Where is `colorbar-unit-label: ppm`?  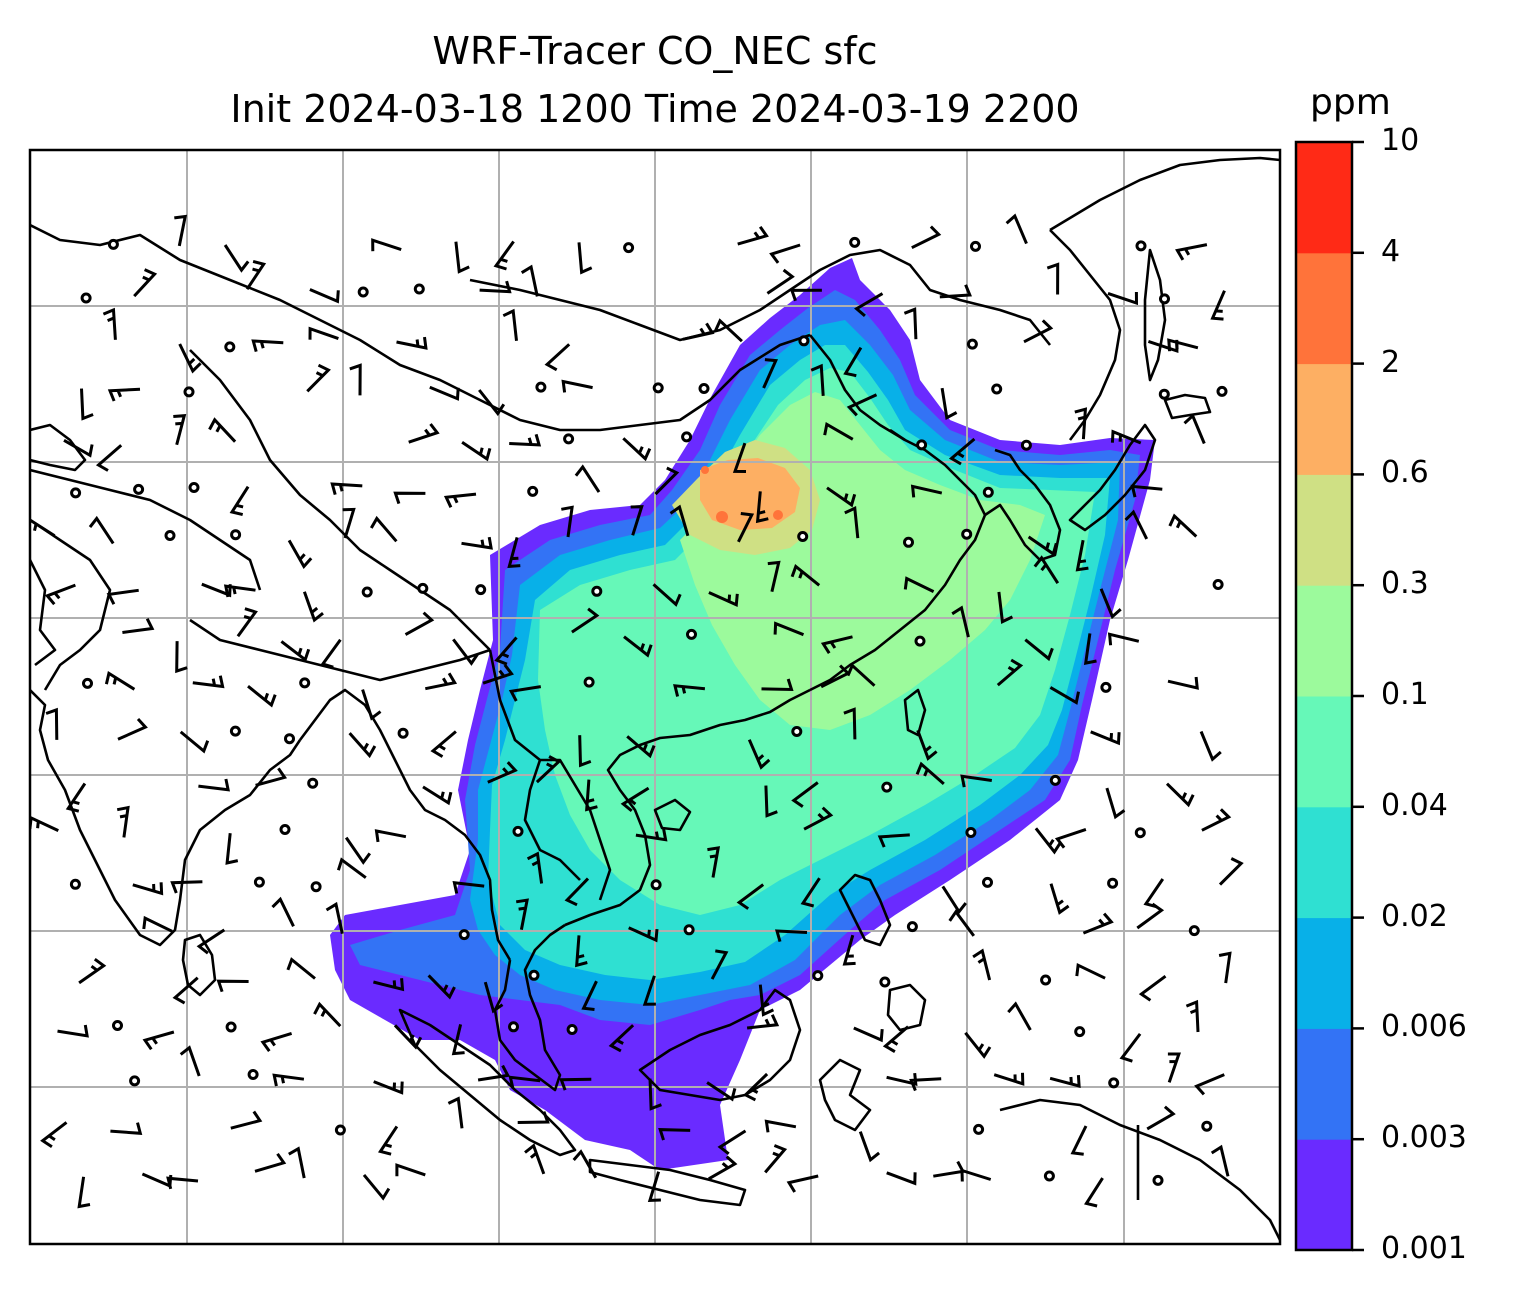
colorbar-unit-label: ppm is located at coordinates (1350, 102).